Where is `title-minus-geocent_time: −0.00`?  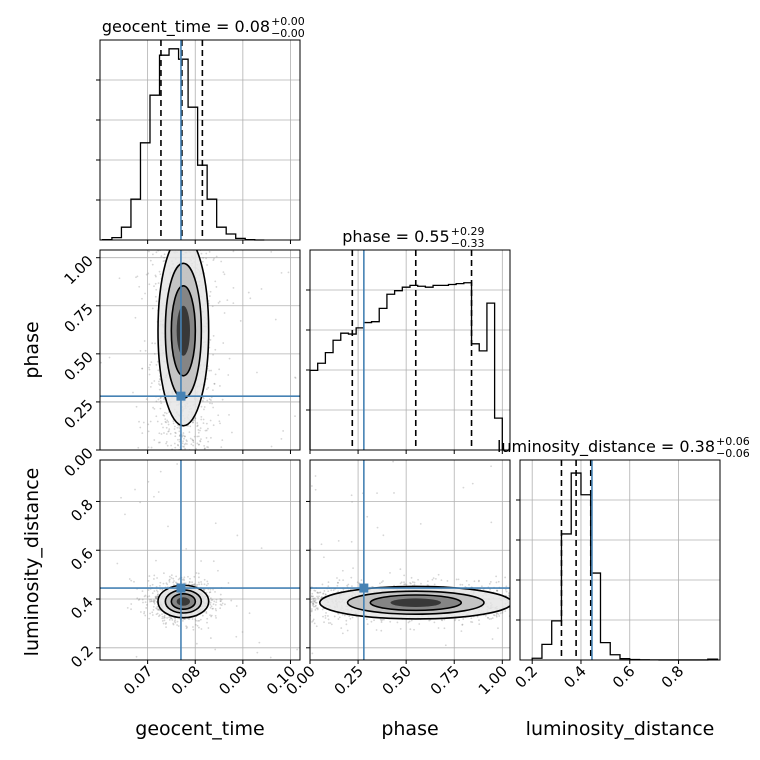
title-minus-geocent_time: −0.00 is located at coordinates (288, 33).